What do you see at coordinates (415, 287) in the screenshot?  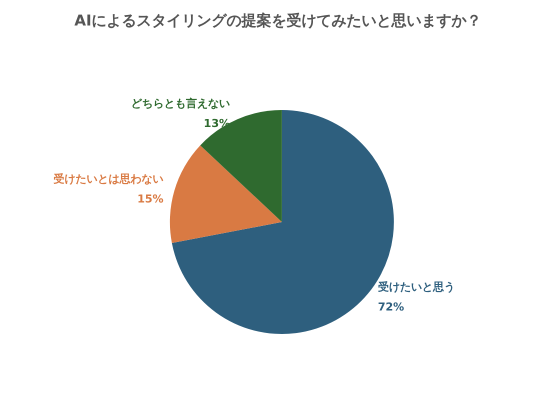 I see `slice-label: 受けたいと思う` at bounding box center [415, 287].